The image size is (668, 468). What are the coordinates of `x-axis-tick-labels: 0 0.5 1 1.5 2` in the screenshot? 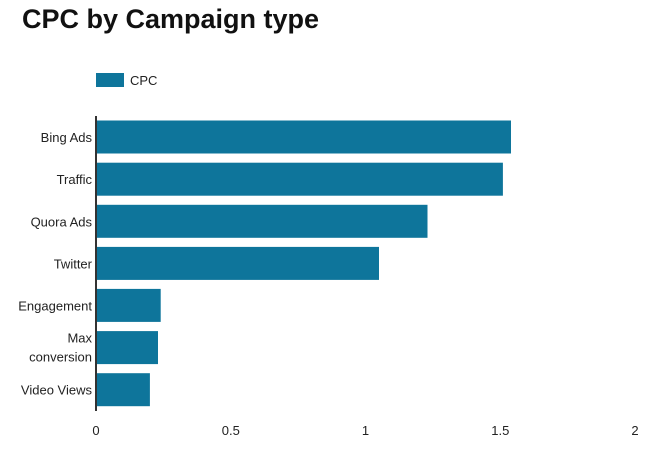 It's located at (365, 430).